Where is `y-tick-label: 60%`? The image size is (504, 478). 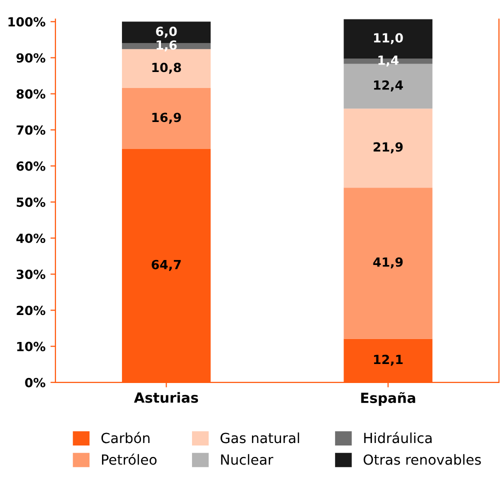 y-tick-label: 60% is located at coordinates (31, 166).